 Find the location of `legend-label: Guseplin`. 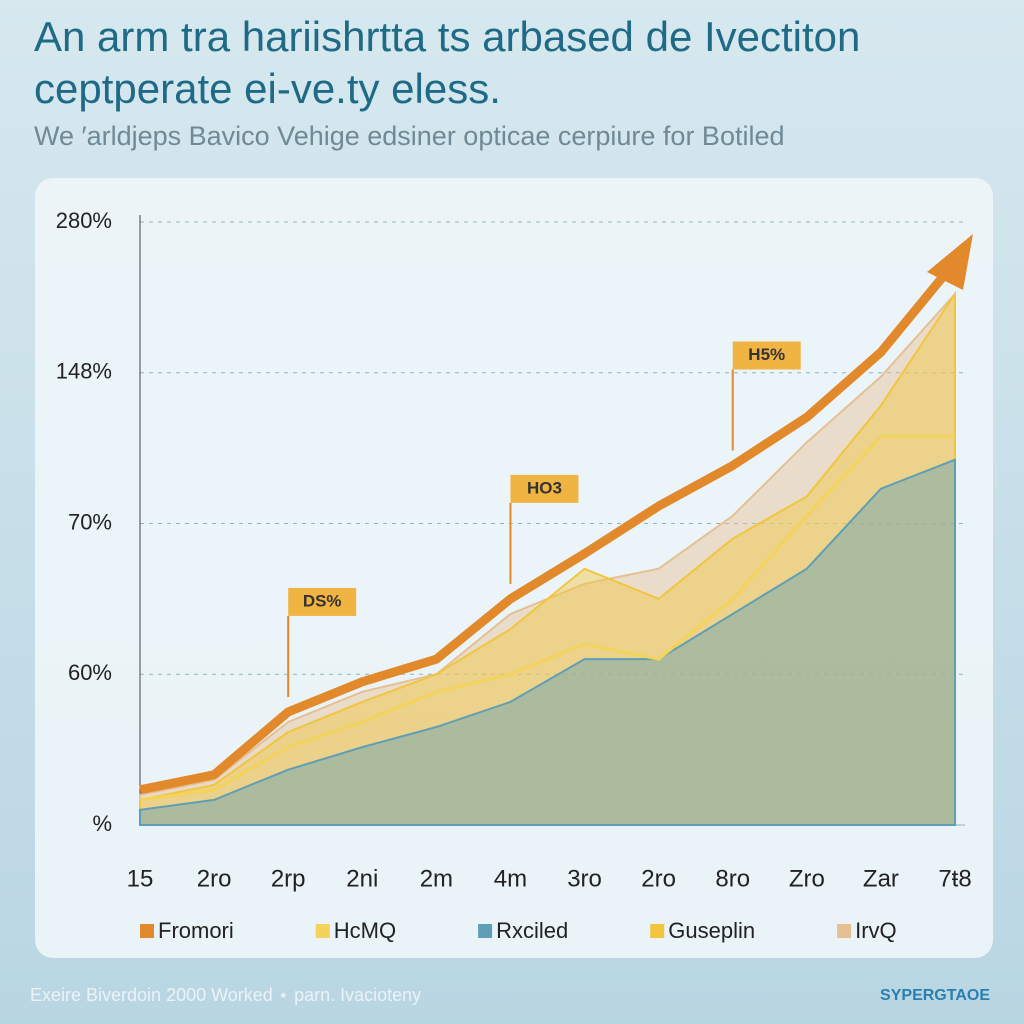

legend-label: Guseplin is located at coordinates (711, 930).